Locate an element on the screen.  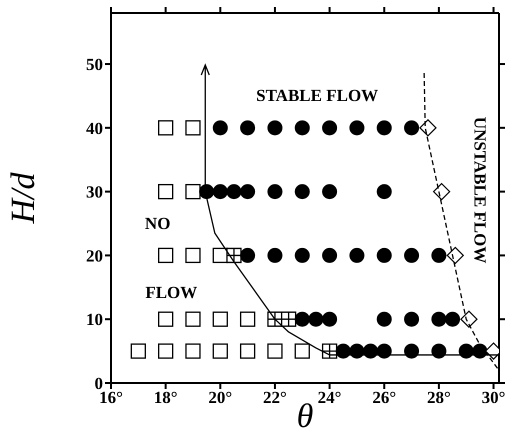
annotation: STABLE FLOW is located at coordinates (317, 96).